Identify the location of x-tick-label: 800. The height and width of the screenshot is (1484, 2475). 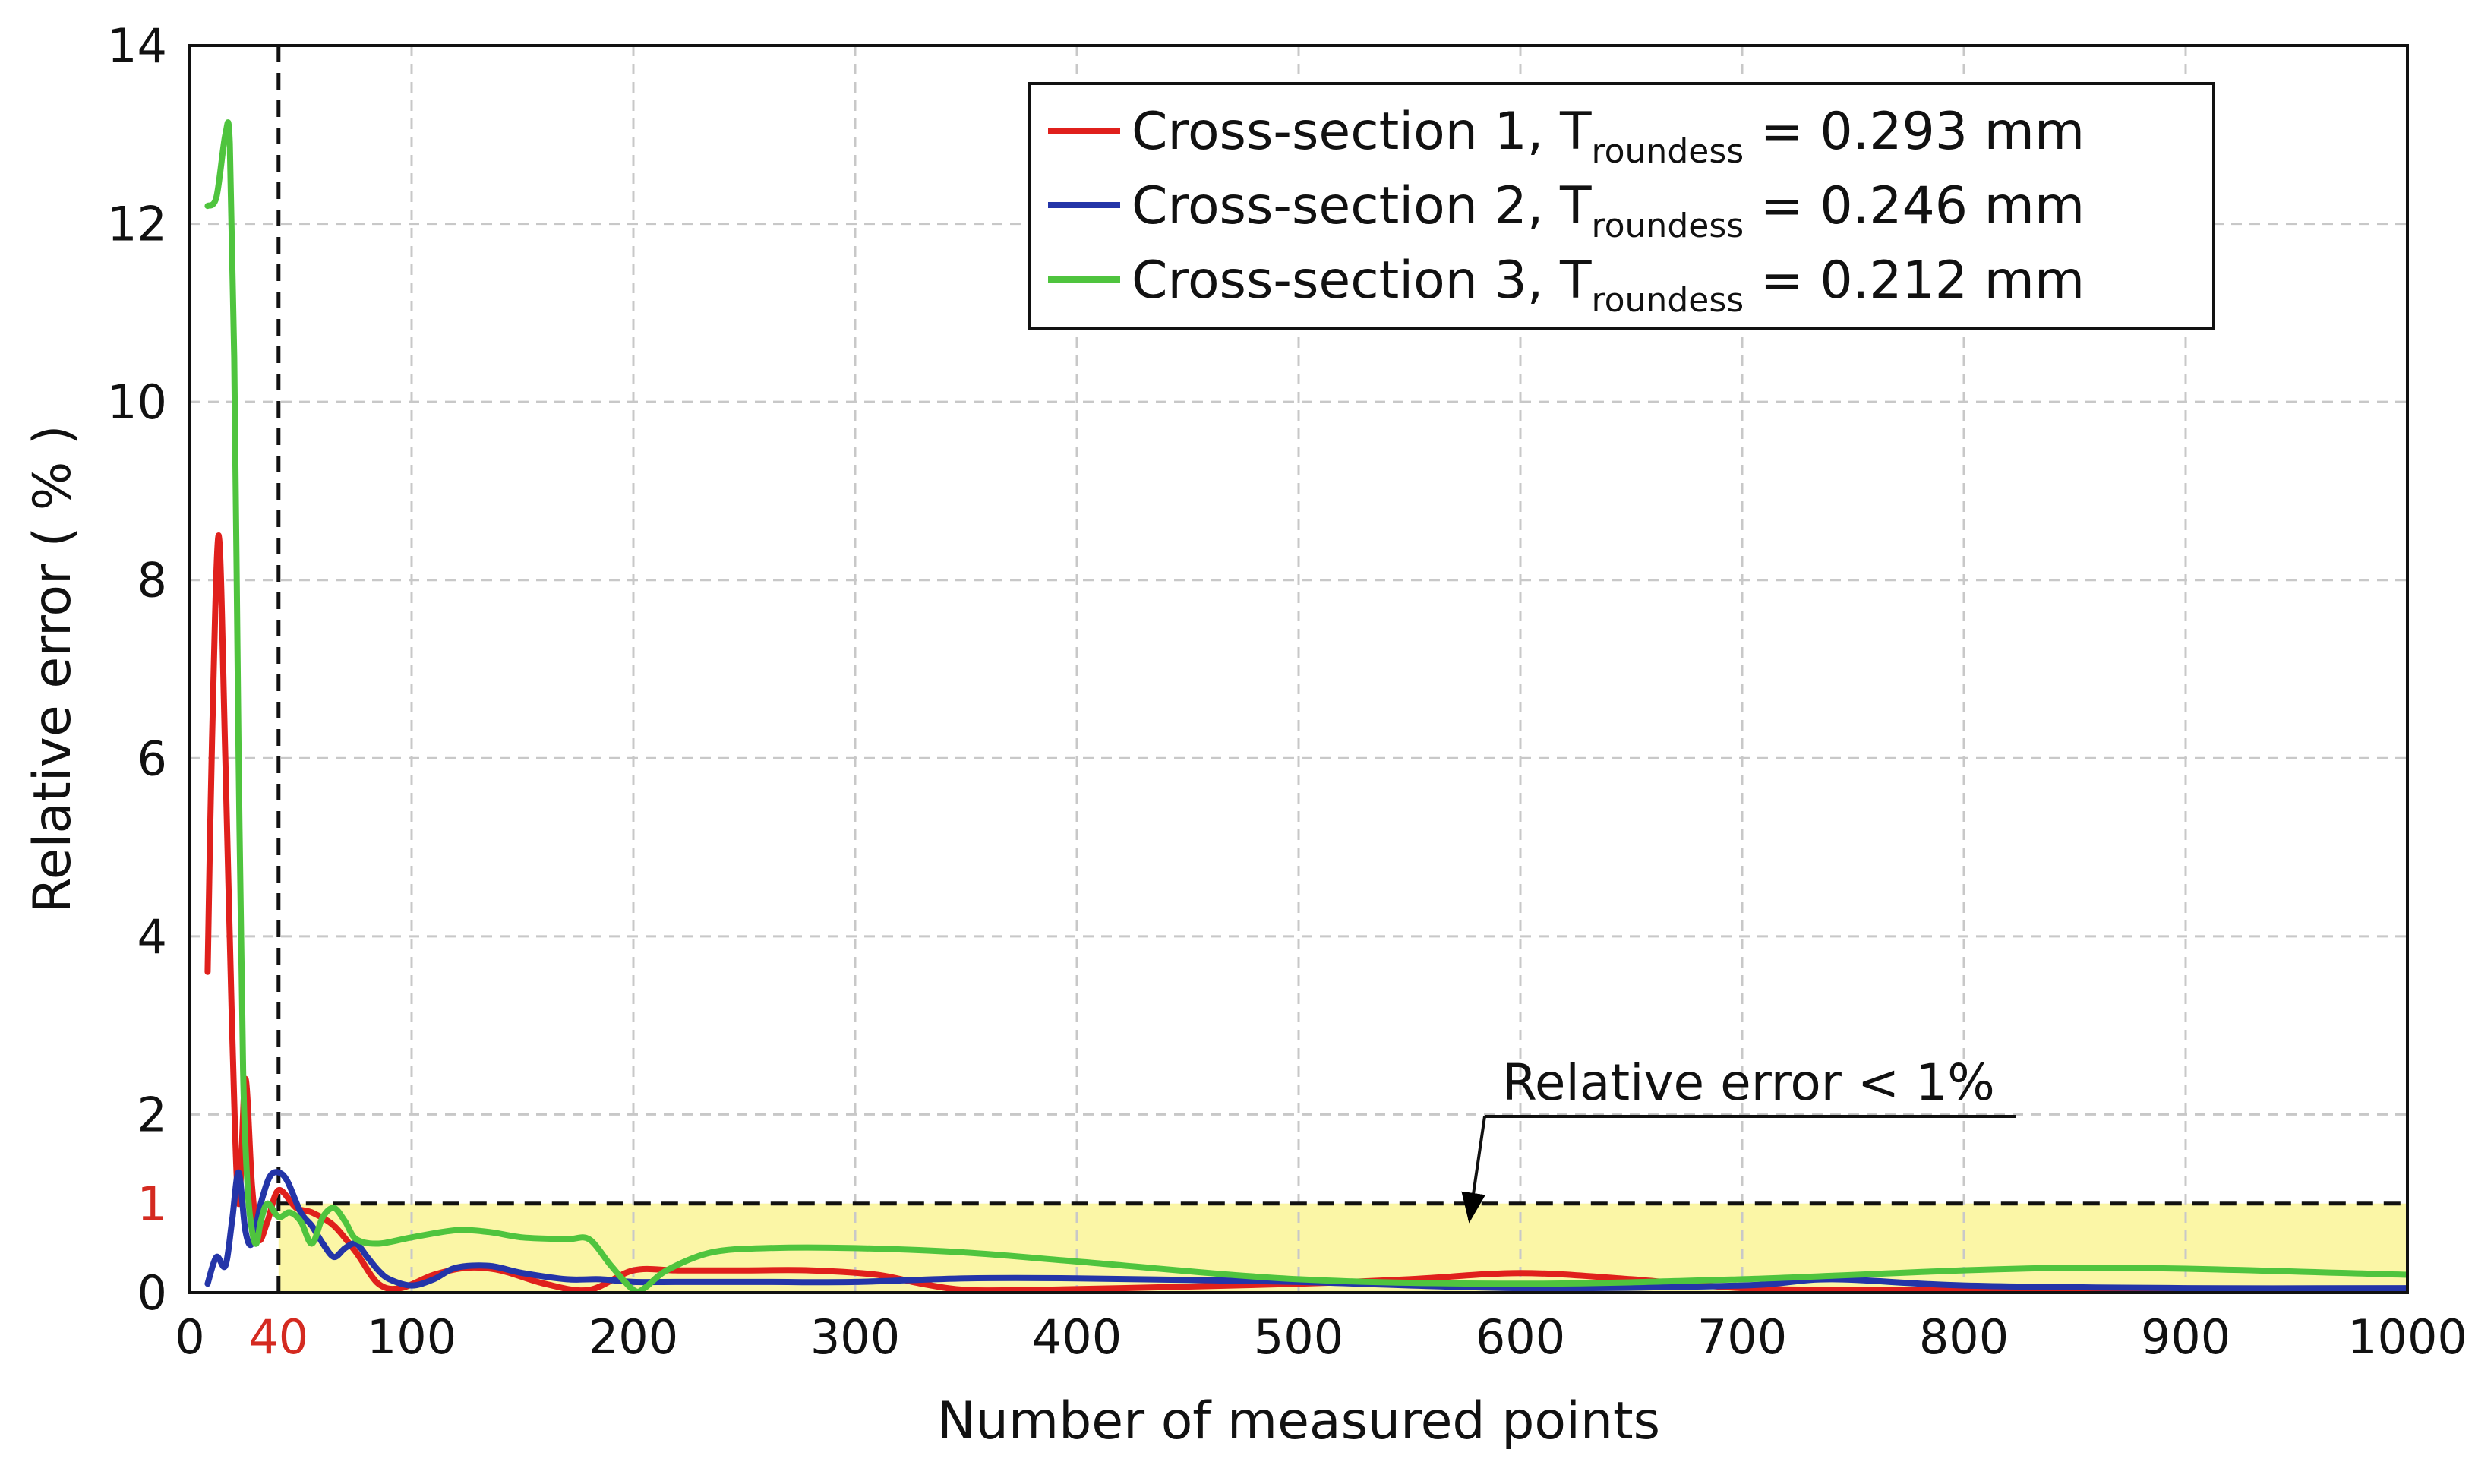
(1964, 1337).